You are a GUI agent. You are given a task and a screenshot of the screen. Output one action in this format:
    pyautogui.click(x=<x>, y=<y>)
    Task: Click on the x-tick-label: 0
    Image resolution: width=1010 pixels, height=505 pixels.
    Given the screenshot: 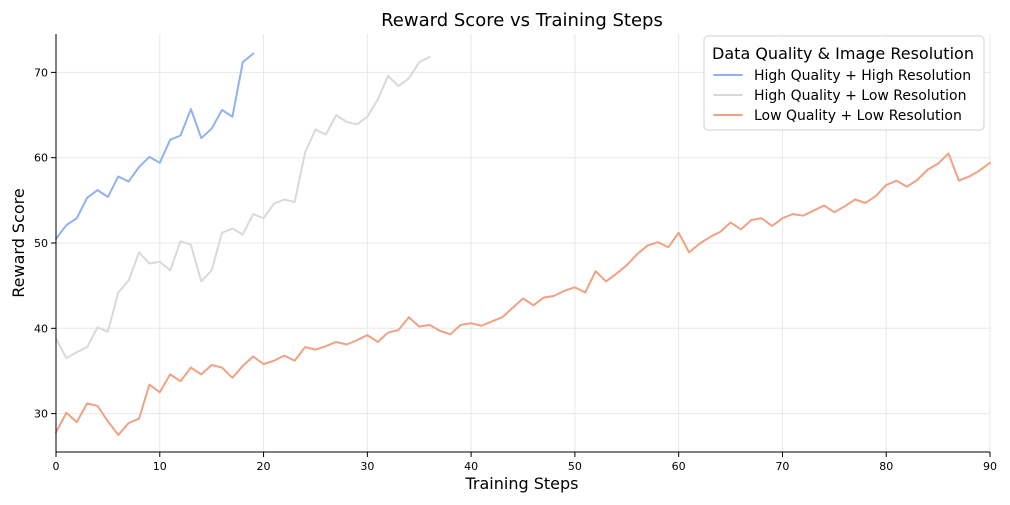 What is the action you would take?
    pyautogui.click(x=56, y=466)
    